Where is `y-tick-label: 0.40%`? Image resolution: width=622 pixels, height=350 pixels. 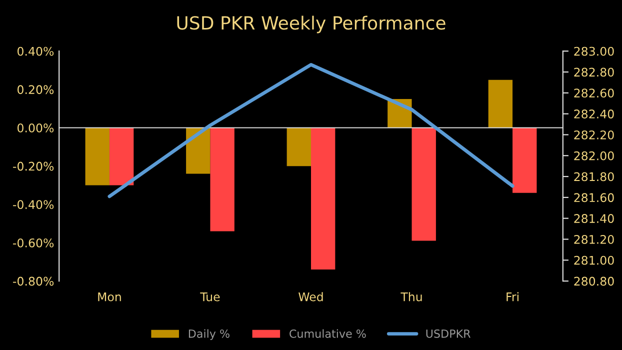 y-tick-label: 0.40% is located at coordinates (36, 51).